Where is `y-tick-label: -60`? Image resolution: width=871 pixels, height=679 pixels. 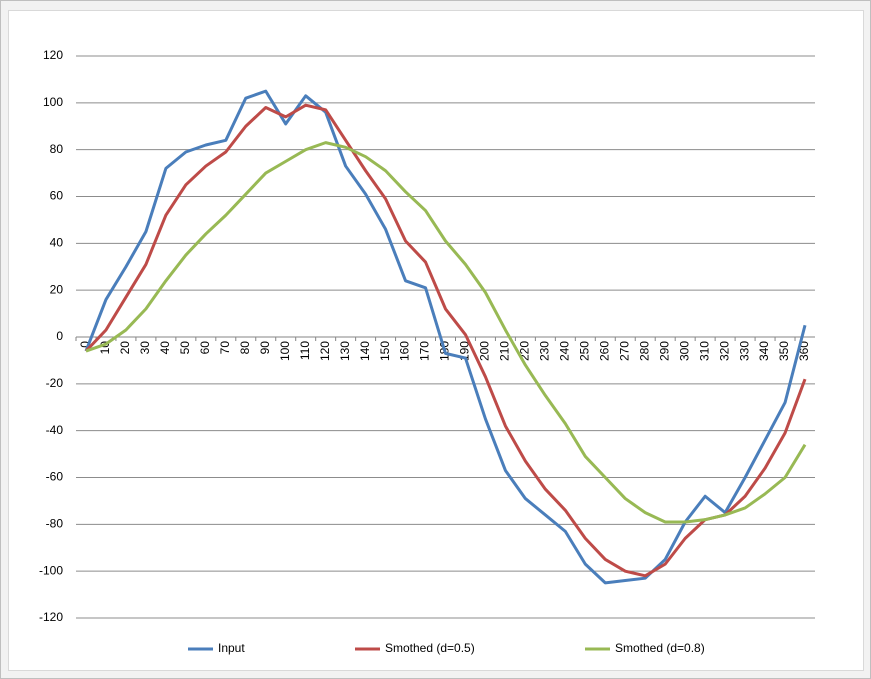
y-tick-label: -60 is located at coordinates (55, 477).